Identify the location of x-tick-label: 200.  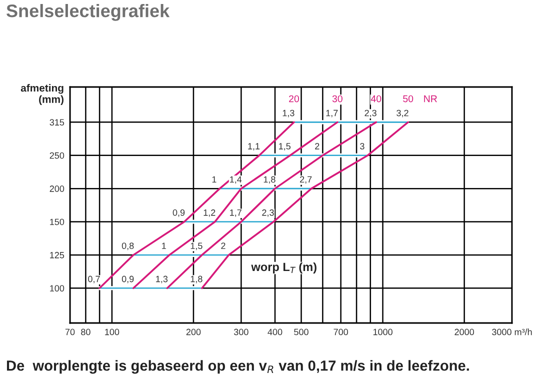
(193, 332).